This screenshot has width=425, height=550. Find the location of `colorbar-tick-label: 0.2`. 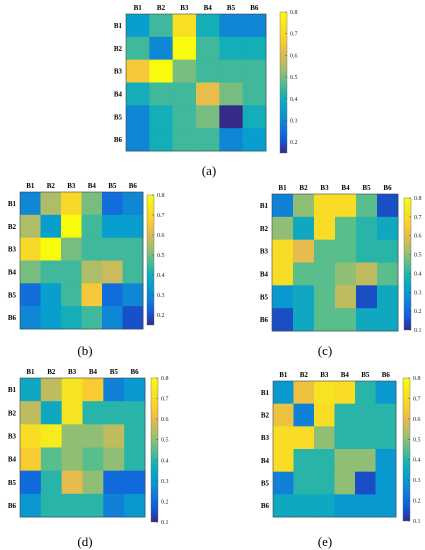

colorbar-tick-label: 0.2 is located at coordinates (417, 502).